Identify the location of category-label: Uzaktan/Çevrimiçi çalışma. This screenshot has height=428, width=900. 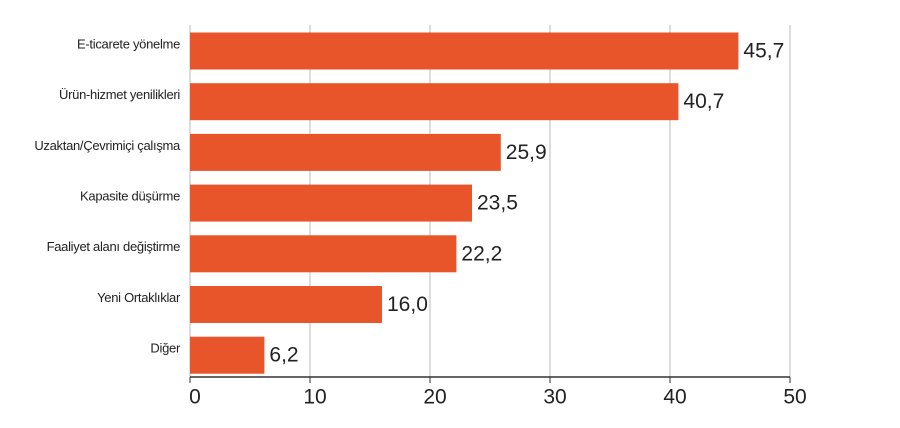
(107, 145).